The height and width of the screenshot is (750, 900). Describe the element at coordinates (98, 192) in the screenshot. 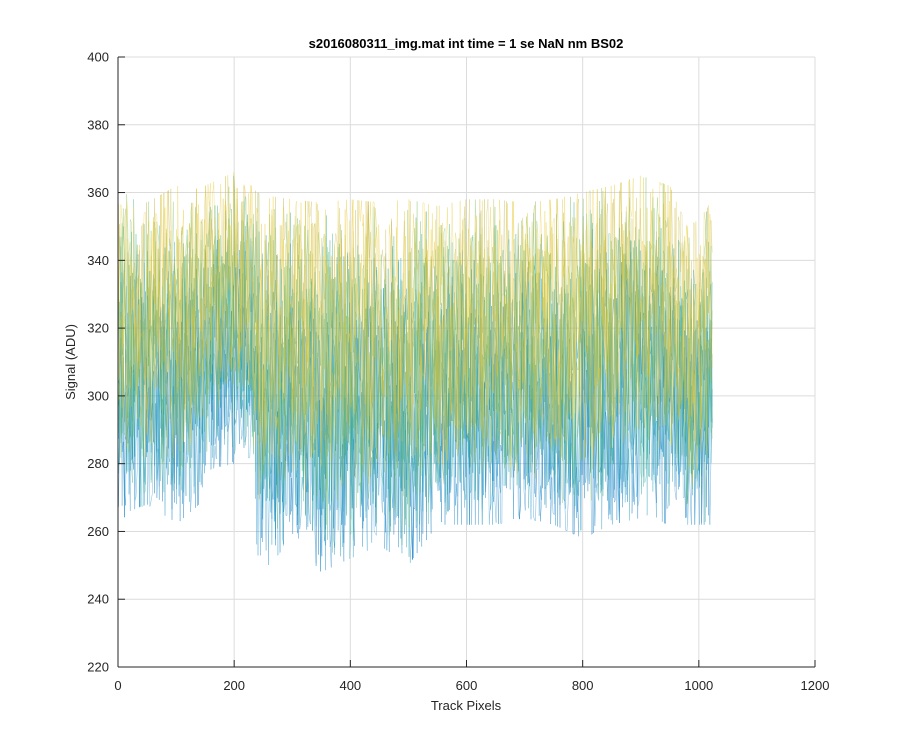

I see `y-tick-label: 360` at that location.